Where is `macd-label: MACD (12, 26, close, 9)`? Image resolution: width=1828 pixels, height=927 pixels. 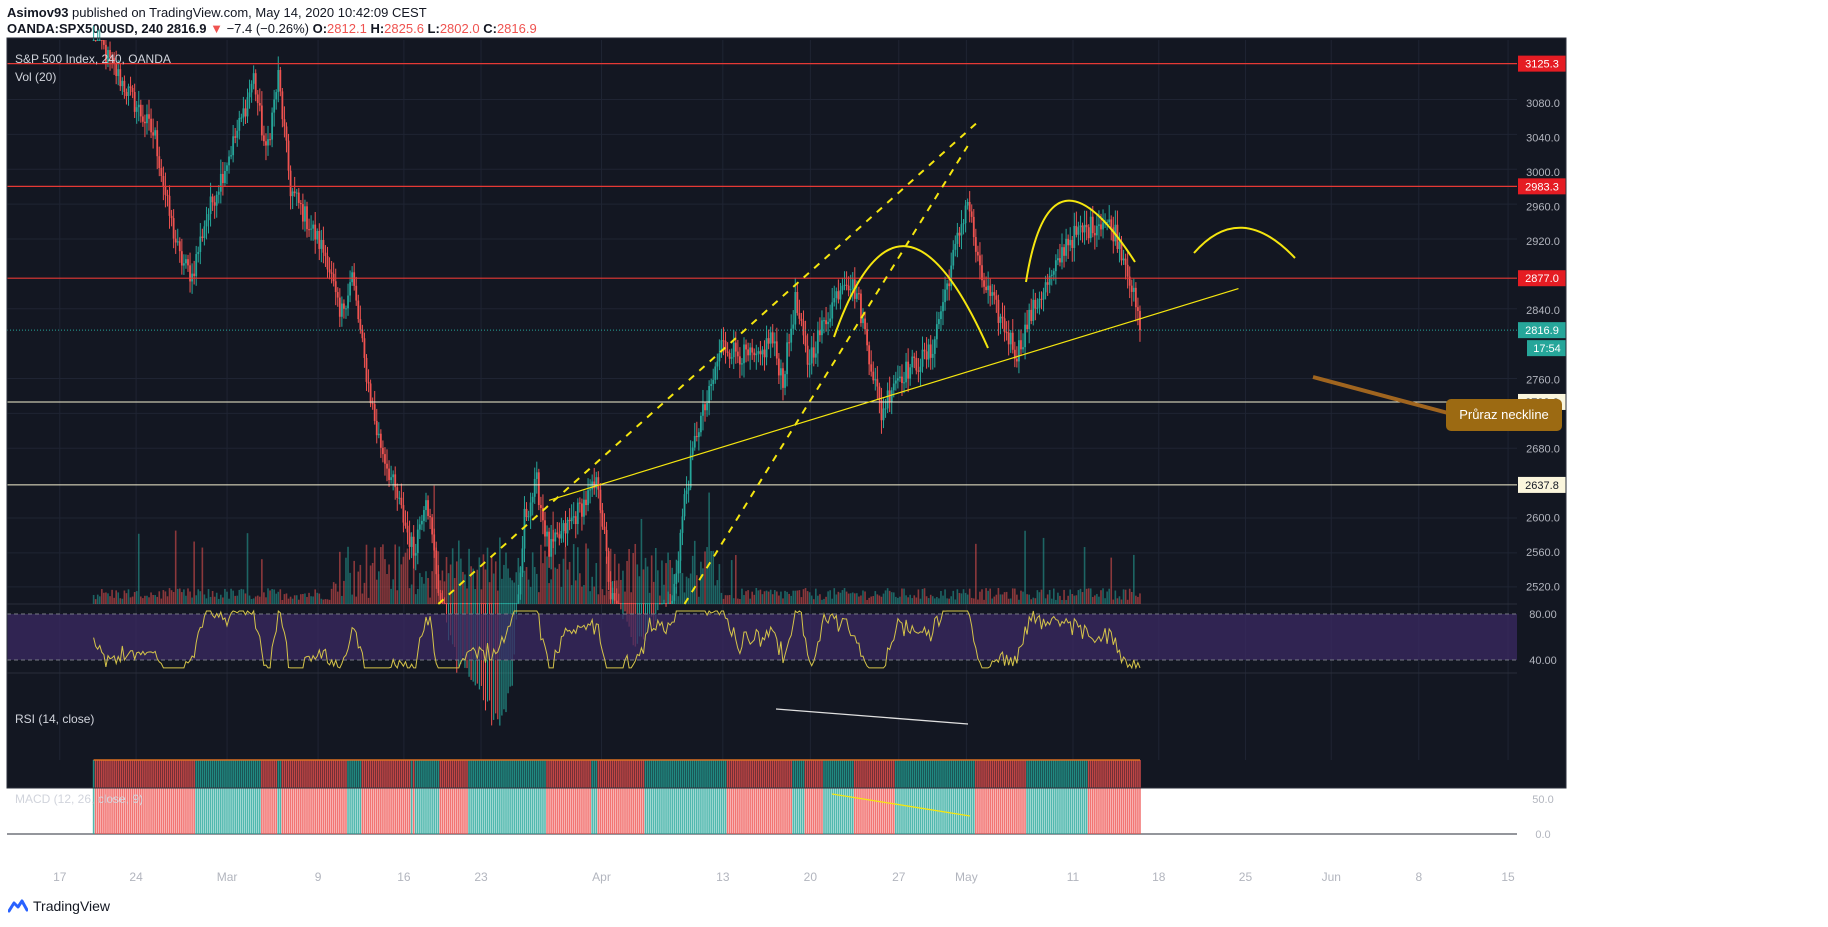 macd-label: MACD (12, 26, close, 9) is located at coordinates (79, 799).